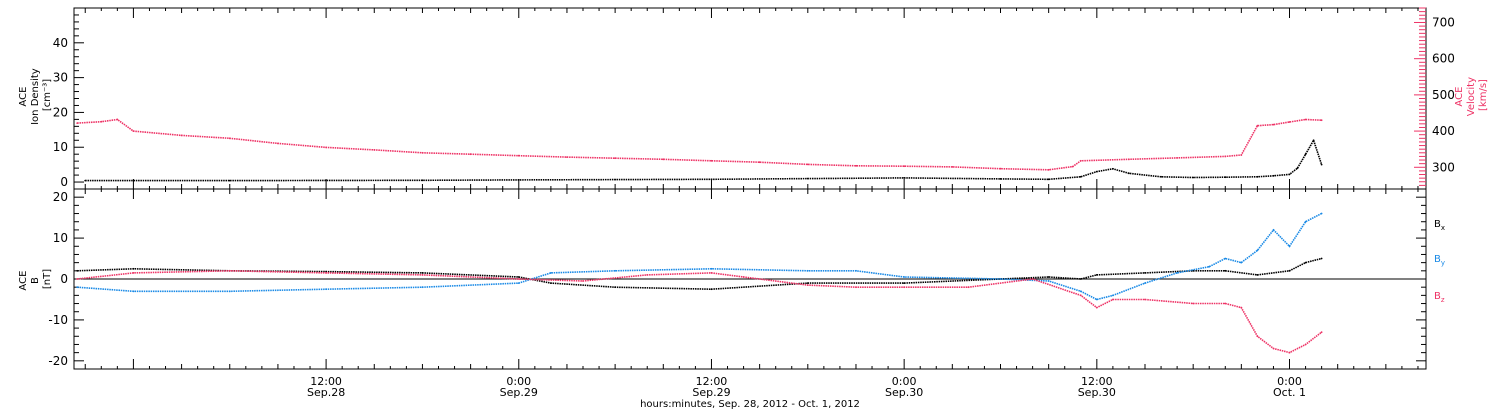 Image resolution: width=1500 pixels, height=410 pixels. What do you see at coordinates (58, 320) in the screenshot?
I see `y-tick-label-b: -10` at bounding box center [58, 320].